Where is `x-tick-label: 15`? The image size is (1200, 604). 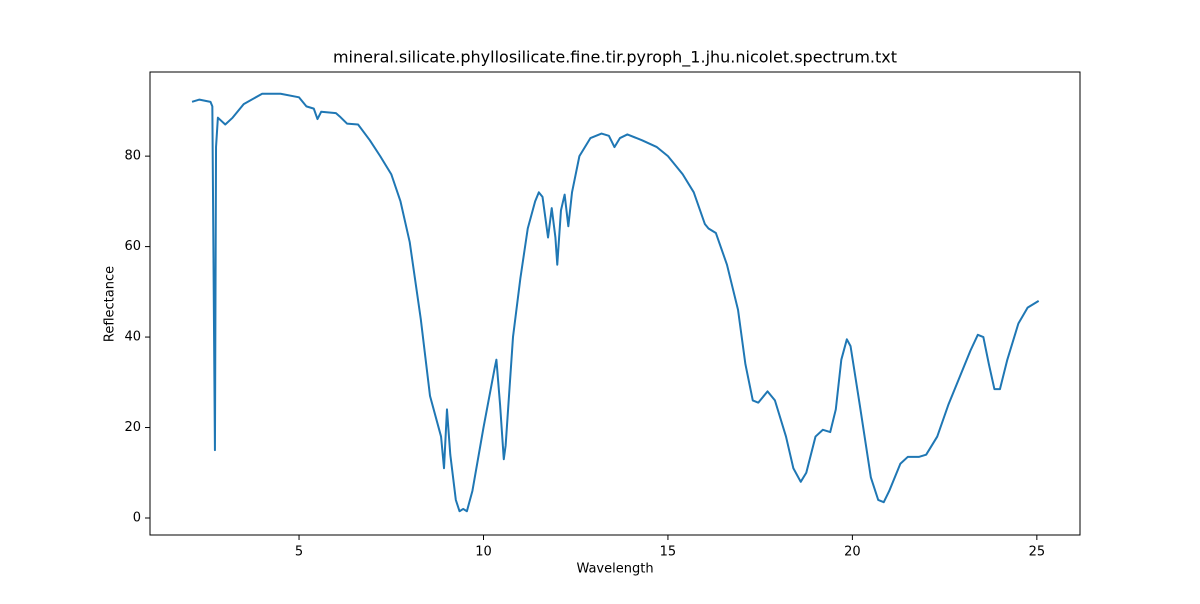 x-tick-label: 15 is located at coordinates (668, 552).